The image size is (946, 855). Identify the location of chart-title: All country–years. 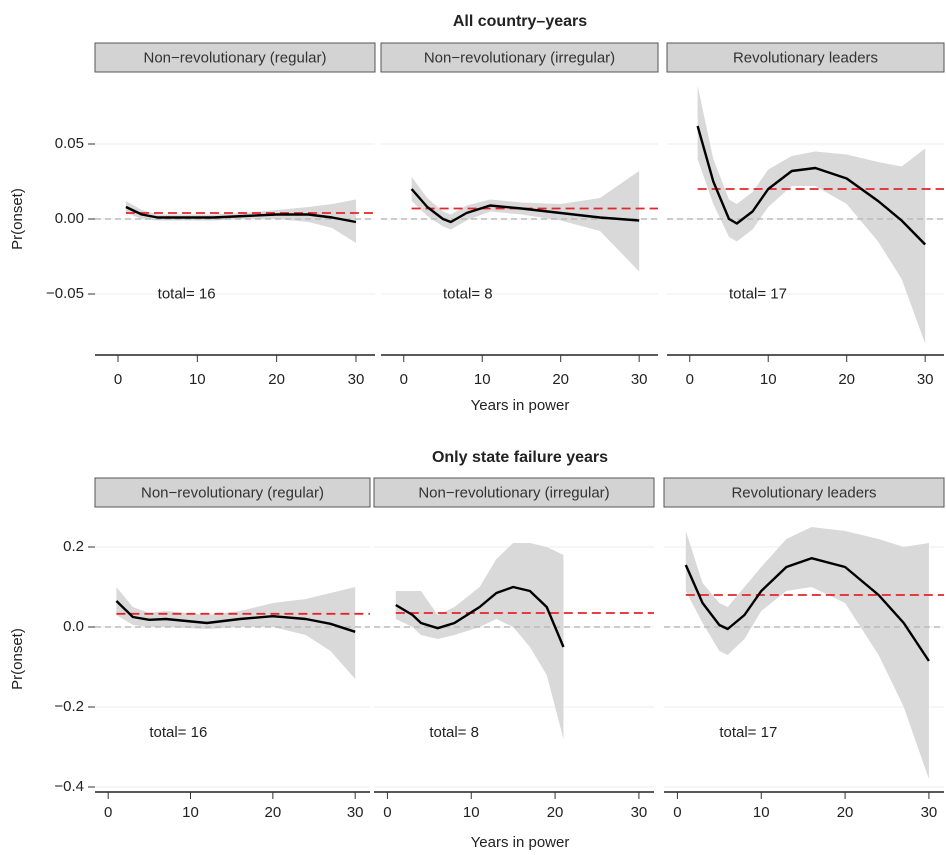
(520, 21).